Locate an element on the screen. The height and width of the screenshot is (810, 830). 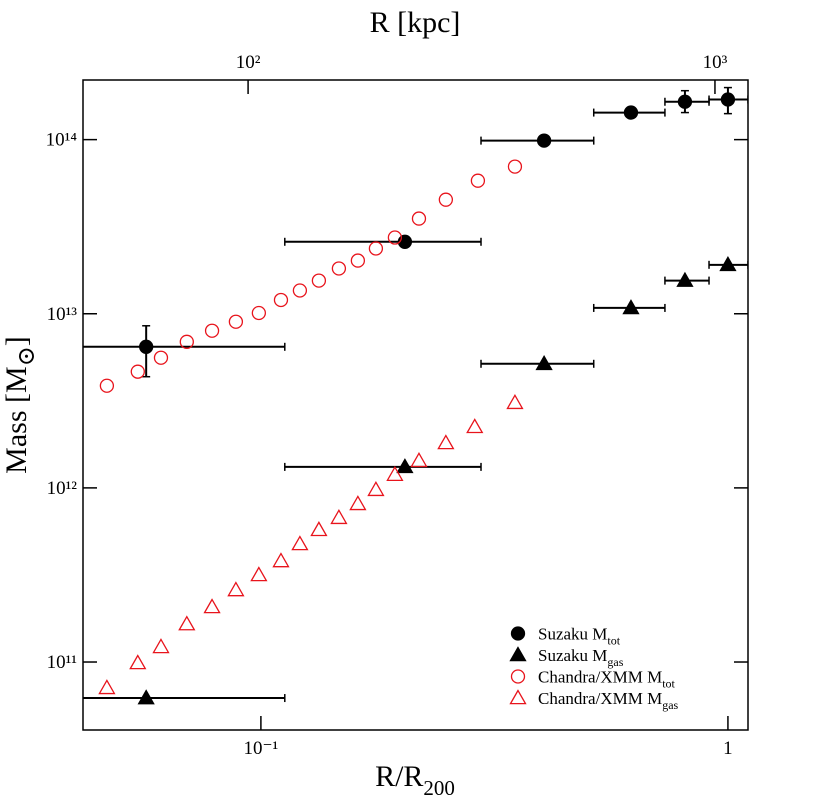
x-axis-title: R/R200 is located at coordinates (415, 780).